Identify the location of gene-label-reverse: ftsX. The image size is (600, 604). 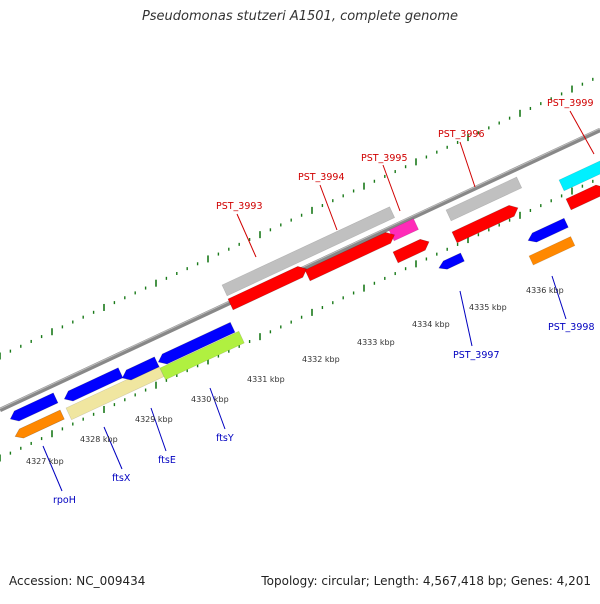
(121, 478).